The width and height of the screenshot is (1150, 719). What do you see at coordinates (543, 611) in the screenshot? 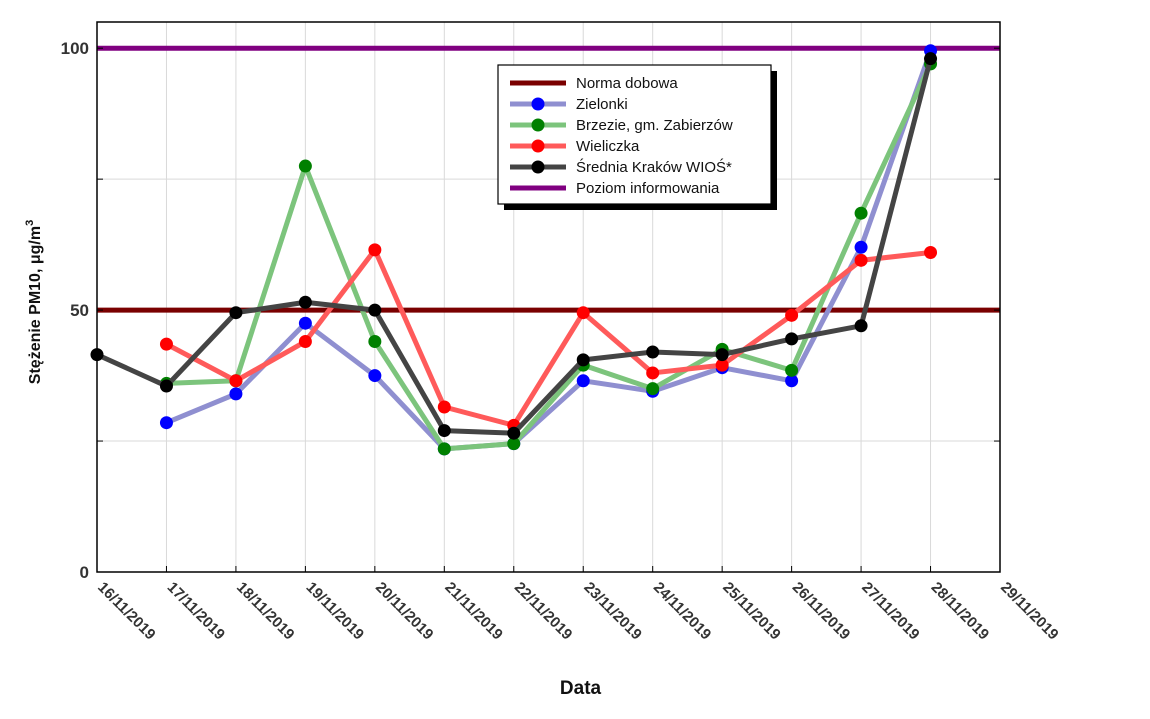
I see `x-tick-label: 22/11/2019` at bounding box center [543, 611].